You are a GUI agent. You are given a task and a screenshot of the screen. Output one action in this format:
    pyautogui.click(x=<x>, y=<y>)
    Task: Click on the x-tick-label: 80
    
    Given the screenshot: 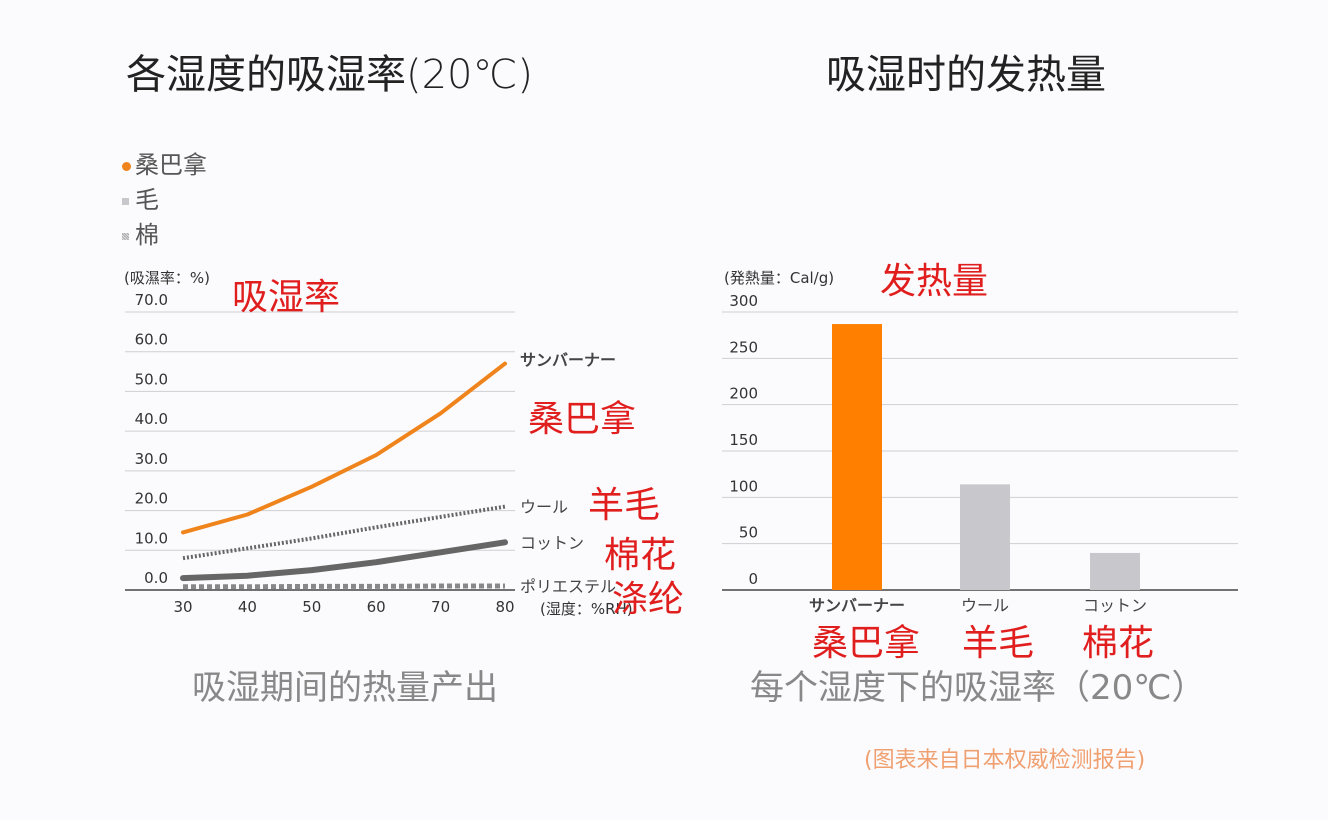 What is the action you would take?
    pyautogui.click(x=504, y=607)
    